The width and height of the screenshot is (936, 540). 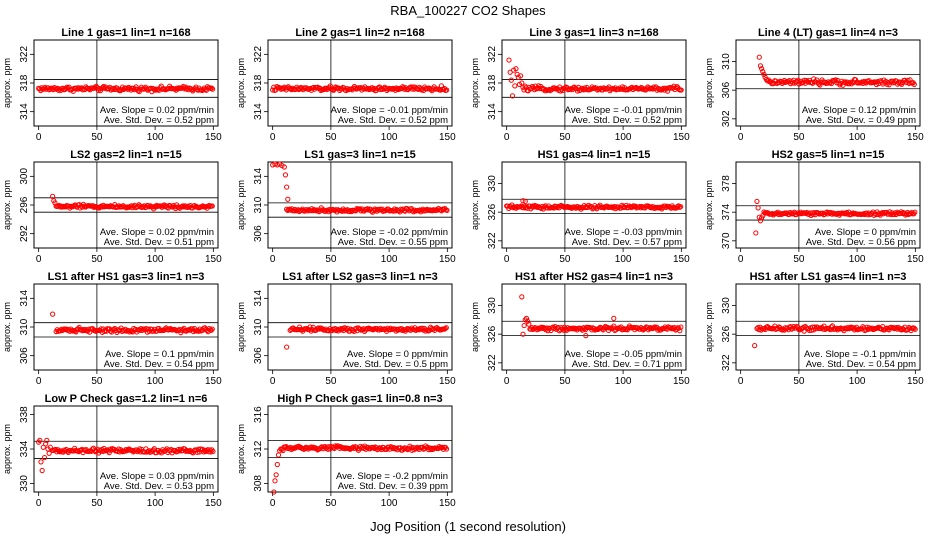 I want to click on std-dev-stat: Ave. Std. Dev. = 0.51 ppm, so click(x=159, y=242).